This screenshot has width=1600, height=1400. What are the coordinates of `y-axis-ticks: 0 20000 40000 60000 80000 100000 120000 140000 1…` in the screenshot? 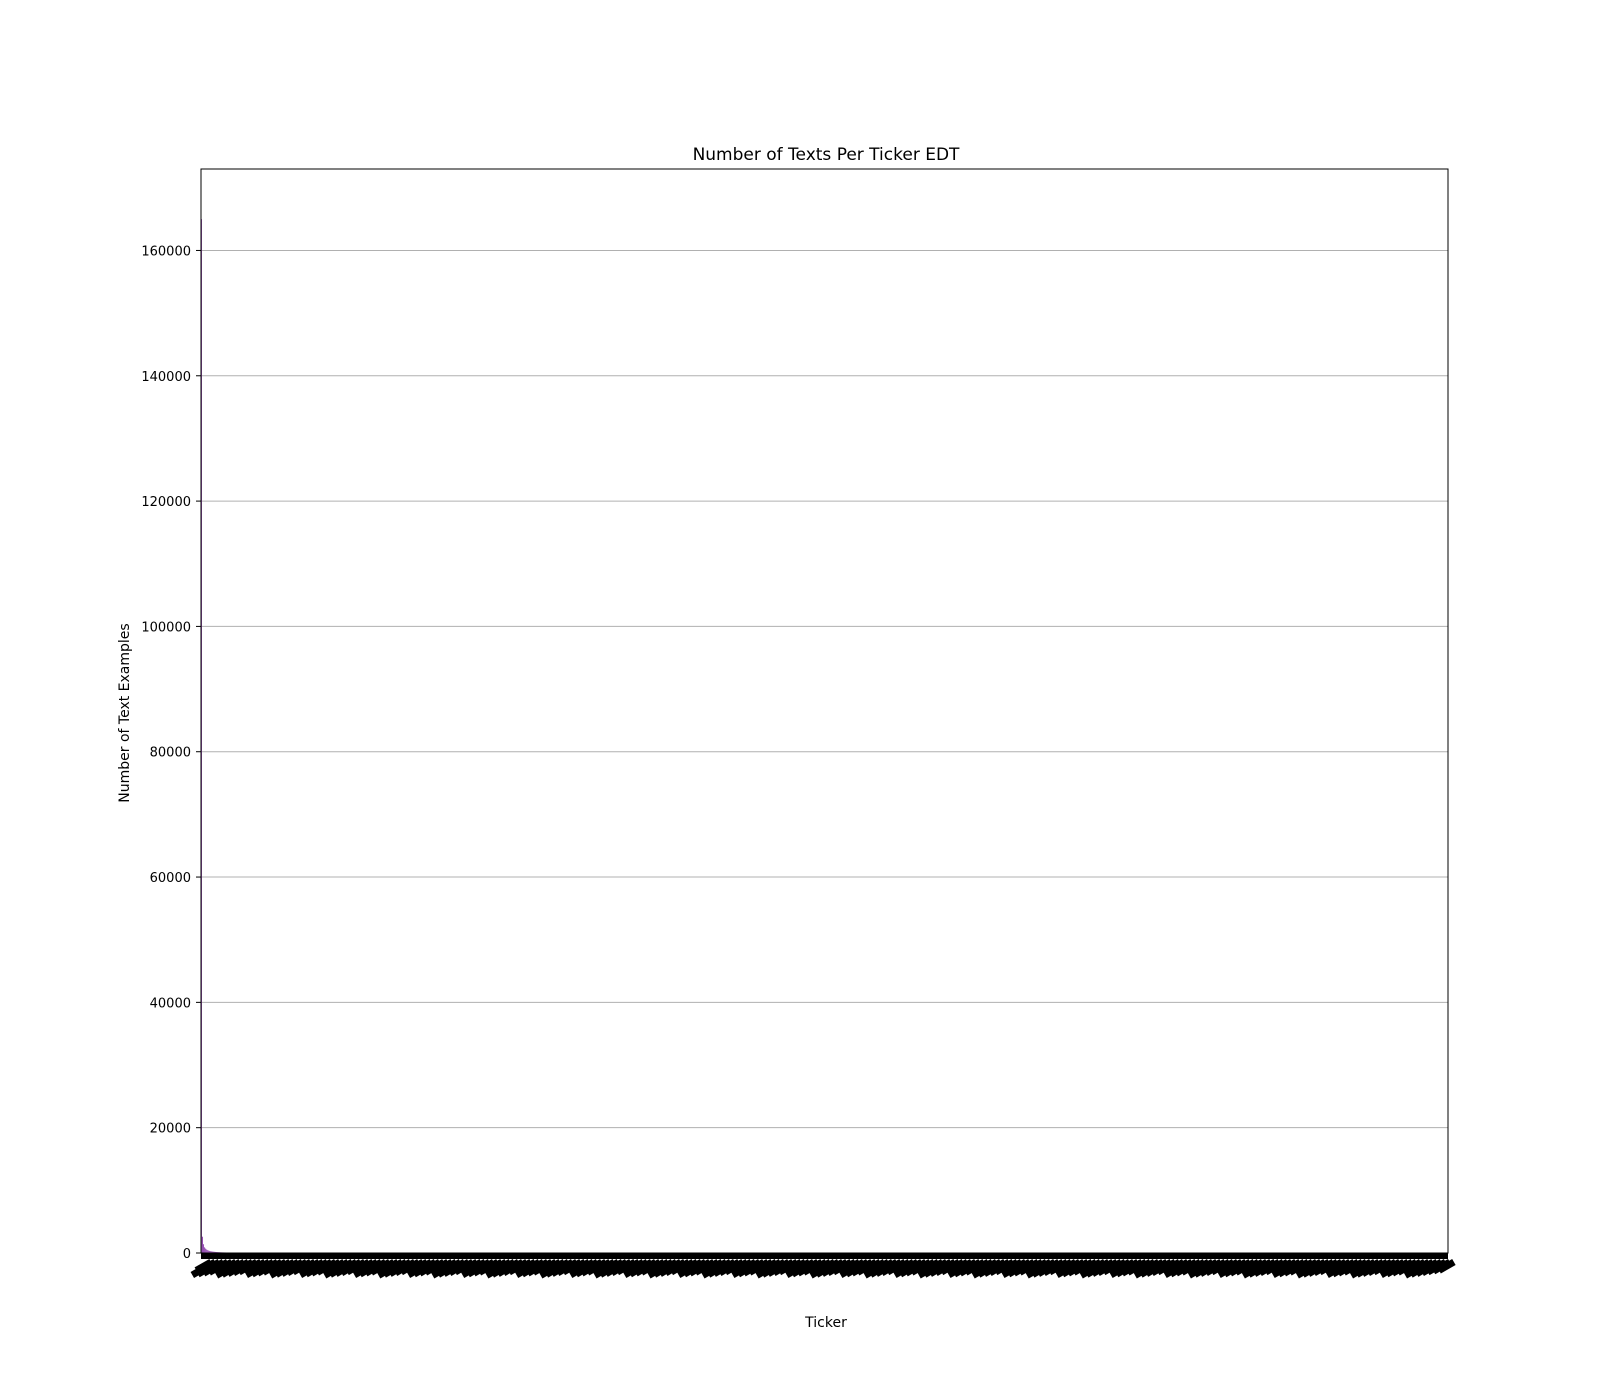 It's located at (171, 753).